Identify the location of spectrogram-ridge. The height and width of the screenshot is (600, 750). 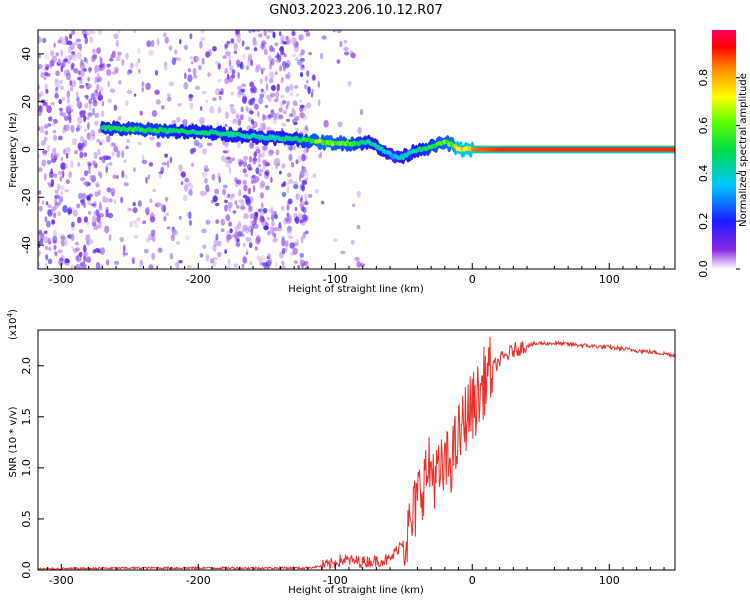
(387, 142).